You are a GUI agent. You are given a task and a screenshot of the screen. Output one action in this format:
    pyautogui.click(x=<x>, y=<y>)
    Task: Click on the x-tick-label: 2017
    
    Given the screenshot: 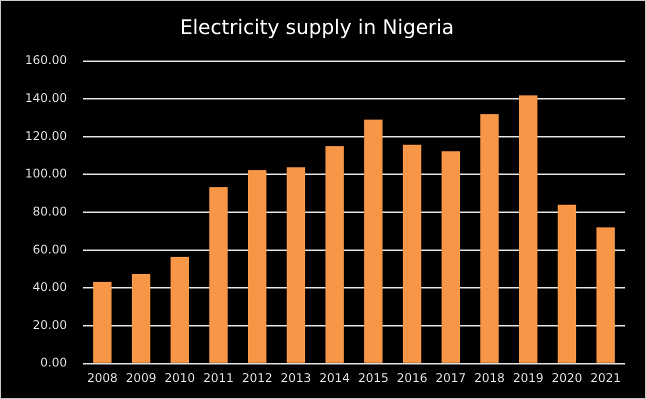 What is the action you would take?
    pyautogui.click(x=451, y=377)
    